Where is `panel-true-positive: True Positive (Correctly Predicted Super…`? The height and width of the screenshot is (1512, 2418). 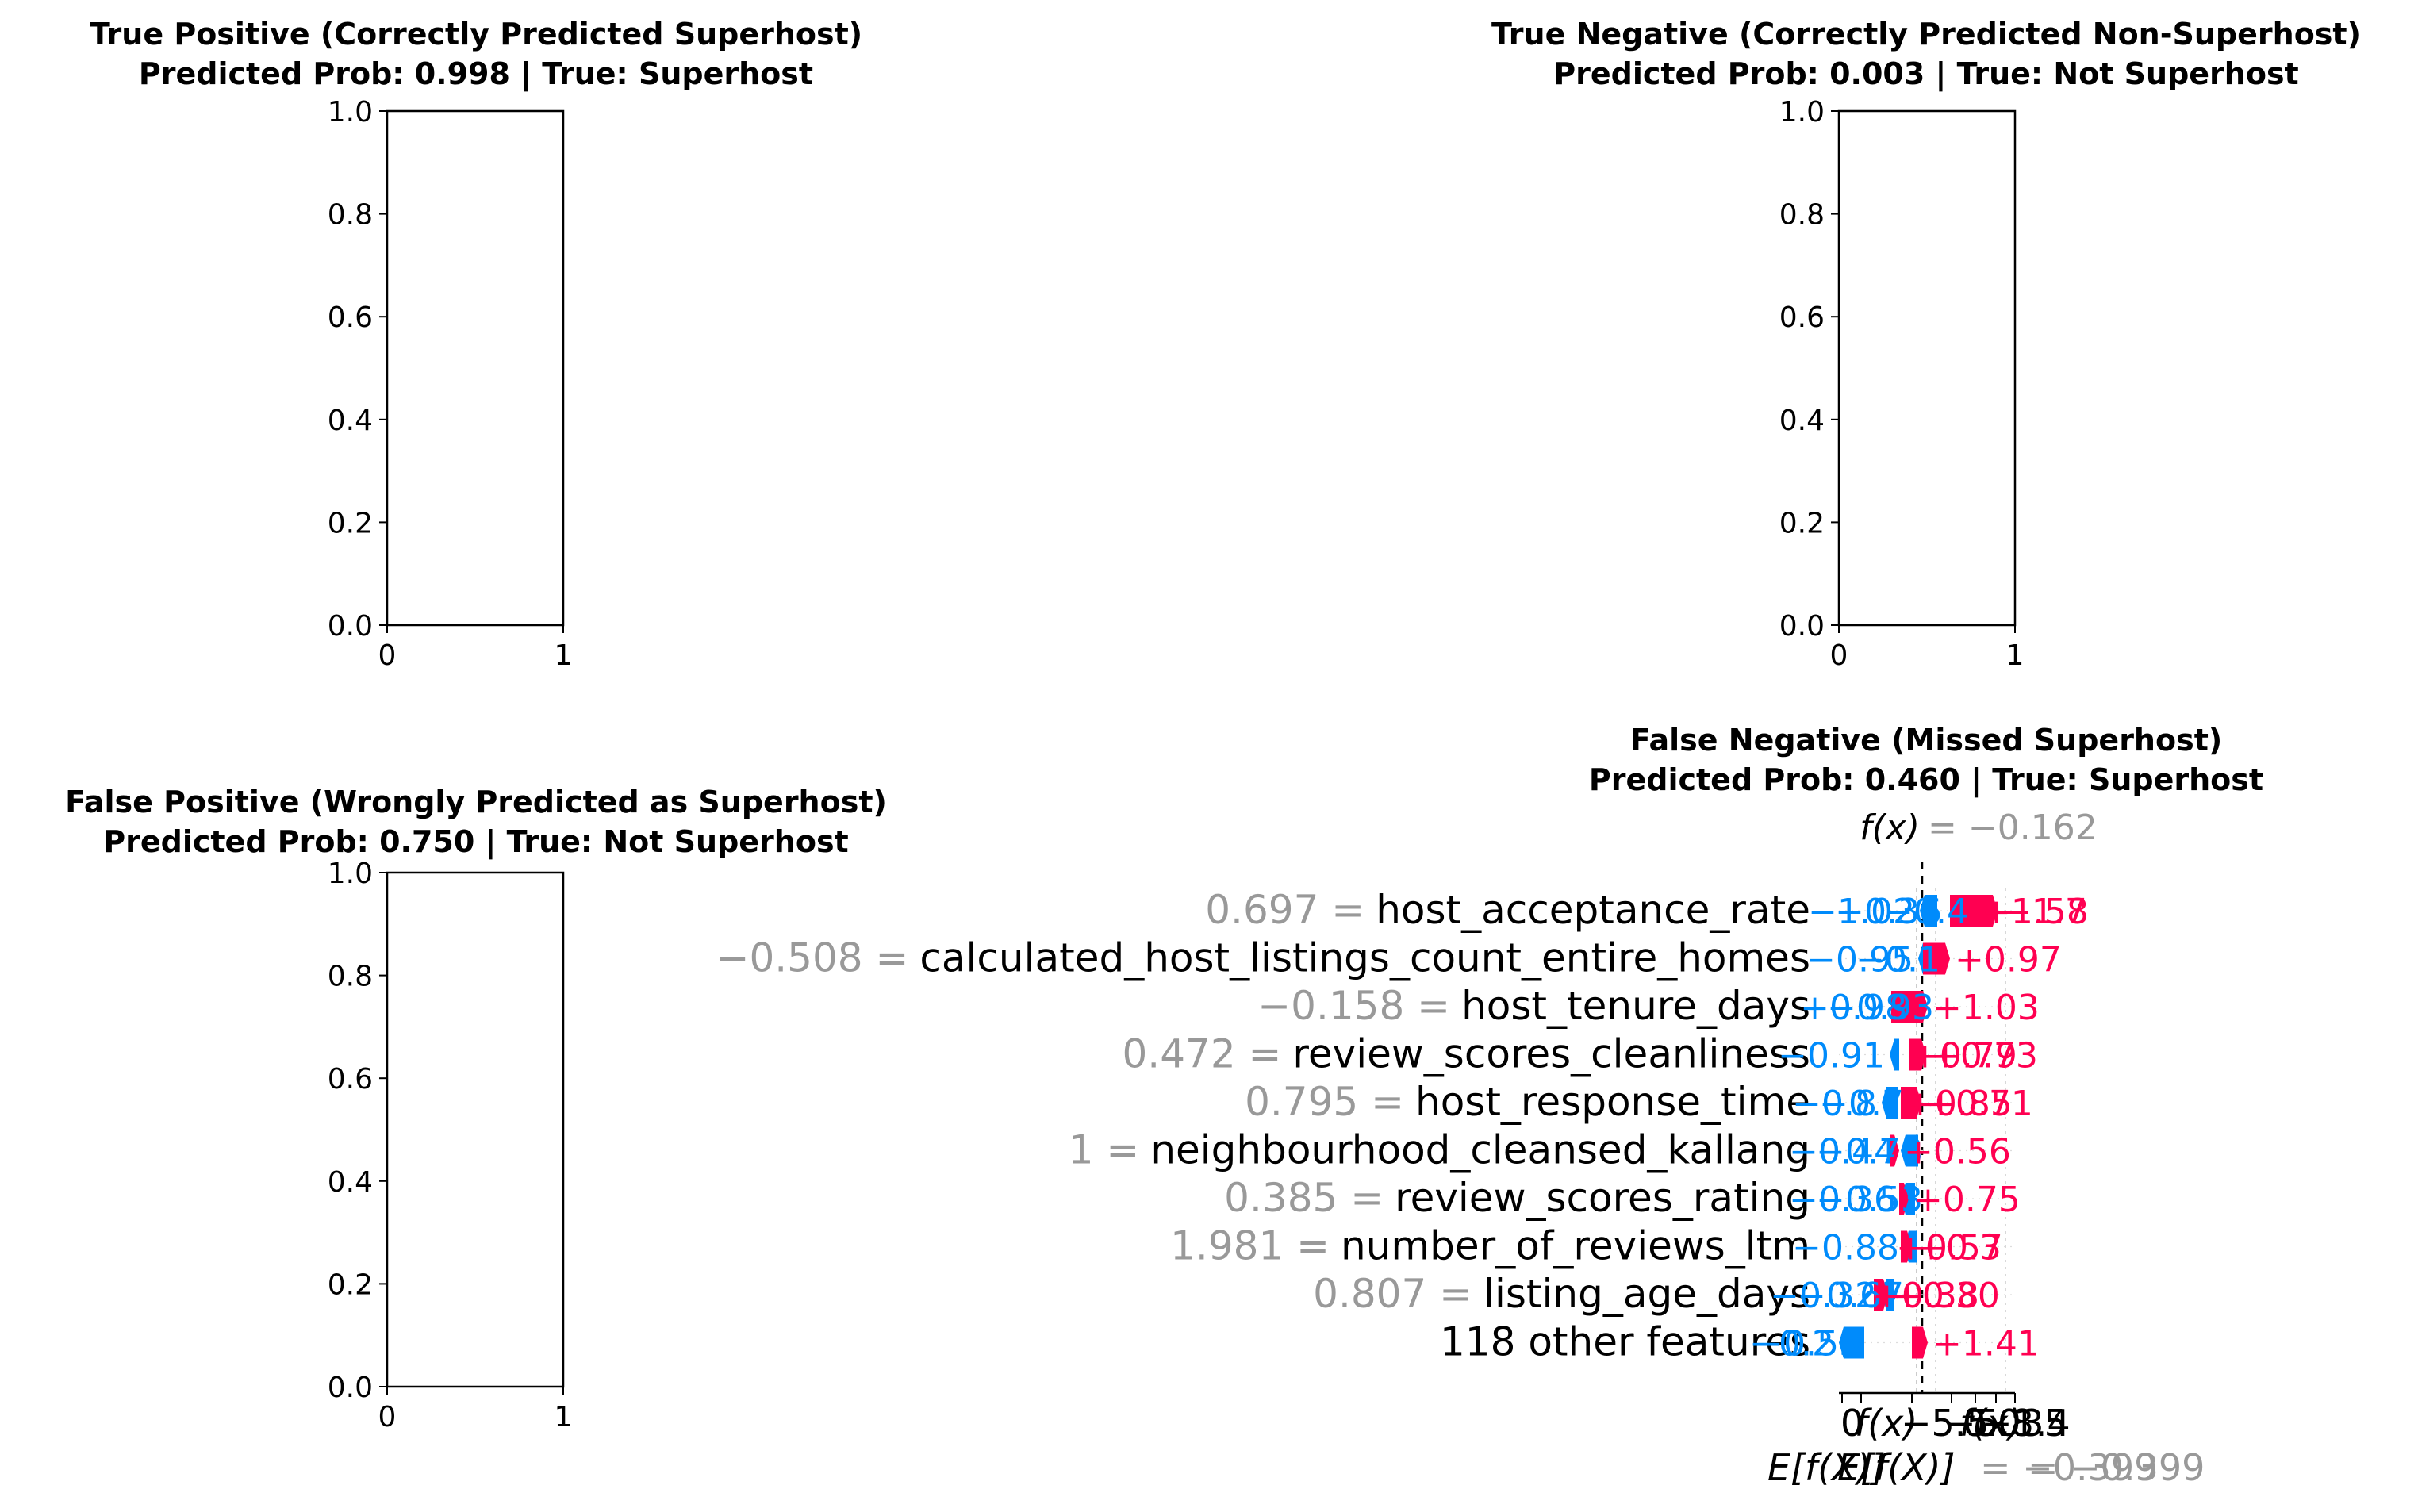
panel-true-positive: True Positive (Correctly Predicted Super… is located at coordinates (476, 345).